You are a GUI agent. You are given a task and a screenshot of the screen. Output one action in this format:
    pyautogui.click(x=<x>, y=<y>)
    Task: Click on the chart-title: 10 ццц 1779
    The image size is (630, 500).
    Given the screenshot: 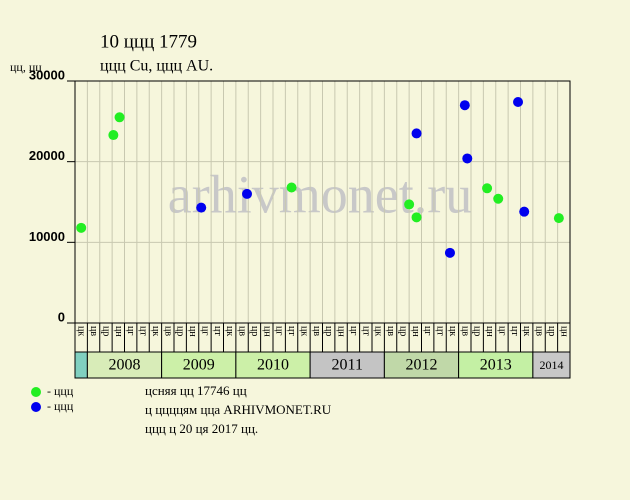 What is the action you would take?
    pyautogui.click(x=148, y=41)
    